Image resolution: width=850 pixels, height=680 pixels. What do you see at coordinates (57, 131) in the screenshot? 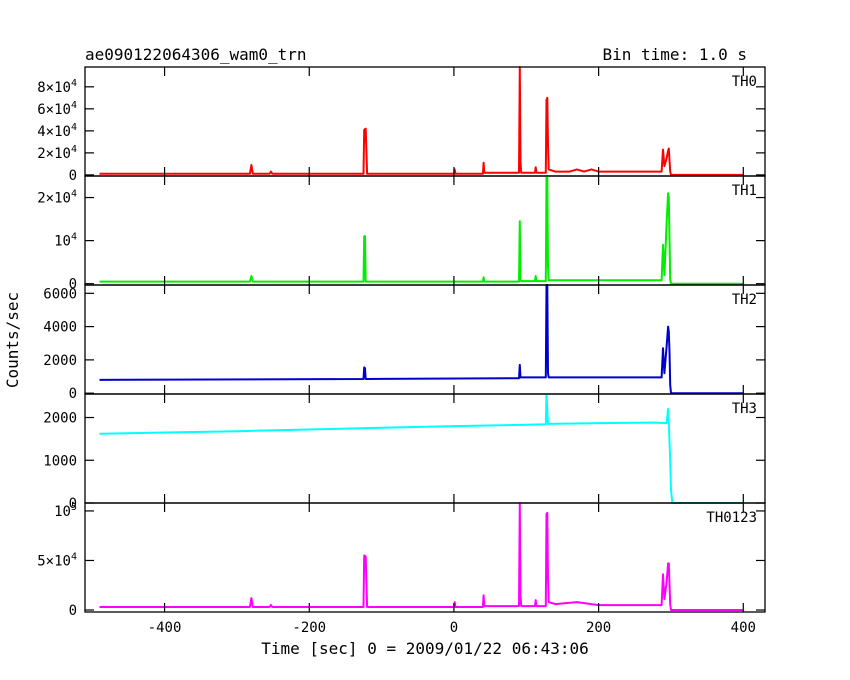
I see `y-tick-label: 4×10⁴` at bounding box center [57, 131].